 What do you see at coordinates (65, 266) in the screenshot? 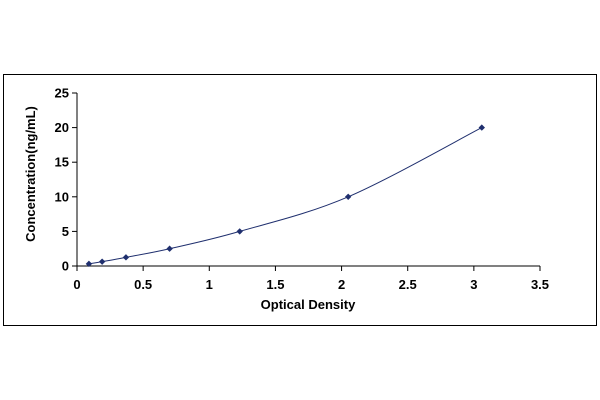
I see `y-tick-label: 0` at bounding box center [65, 266].